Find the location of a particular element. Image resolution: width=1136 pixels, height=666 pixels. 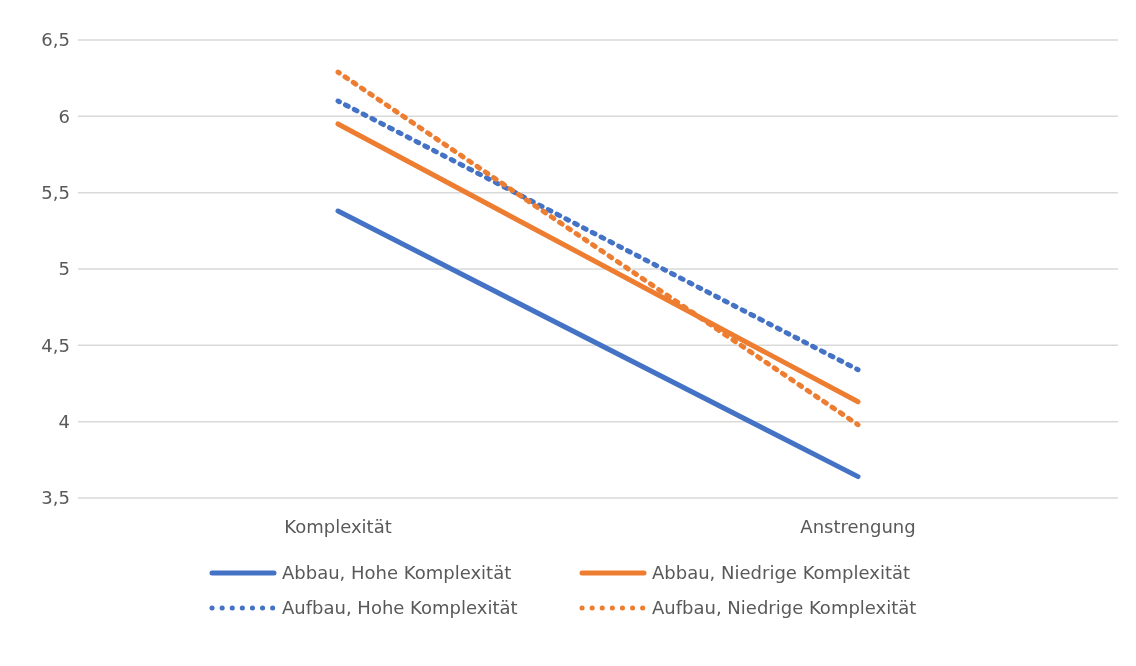

x-tick-label: Anstrengung is located at coordinates (858, 526).